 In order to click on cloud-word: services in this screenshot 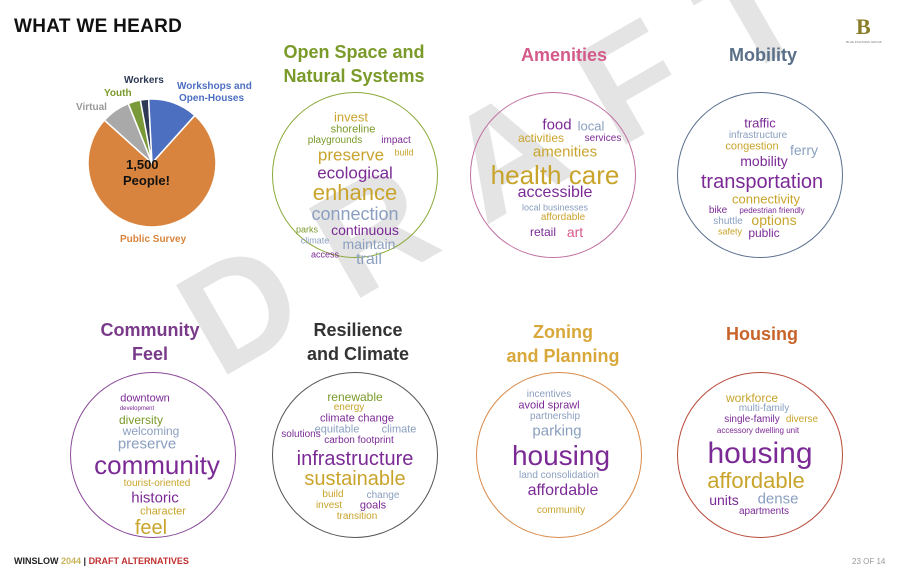, I will do `click(603, 138)`.